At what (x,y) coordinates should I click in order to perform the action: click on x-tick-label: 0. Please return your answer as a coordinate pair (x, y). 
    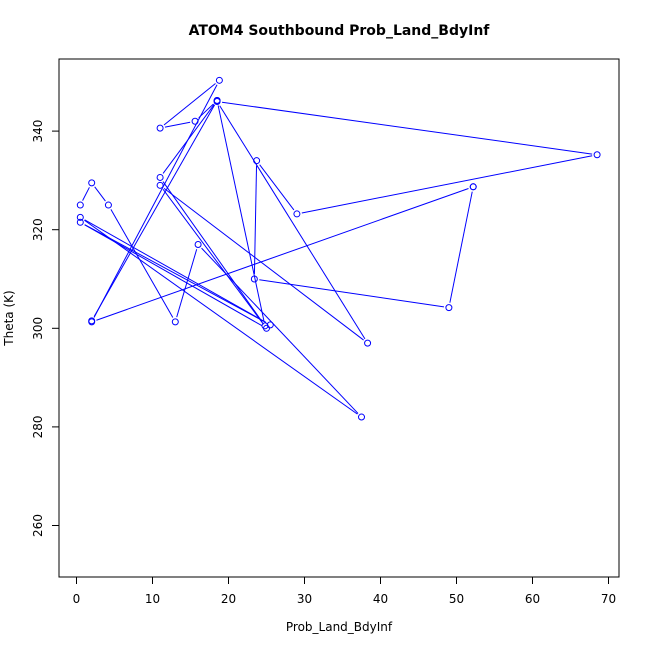
    Looking at the image, I should click on (77, 599).